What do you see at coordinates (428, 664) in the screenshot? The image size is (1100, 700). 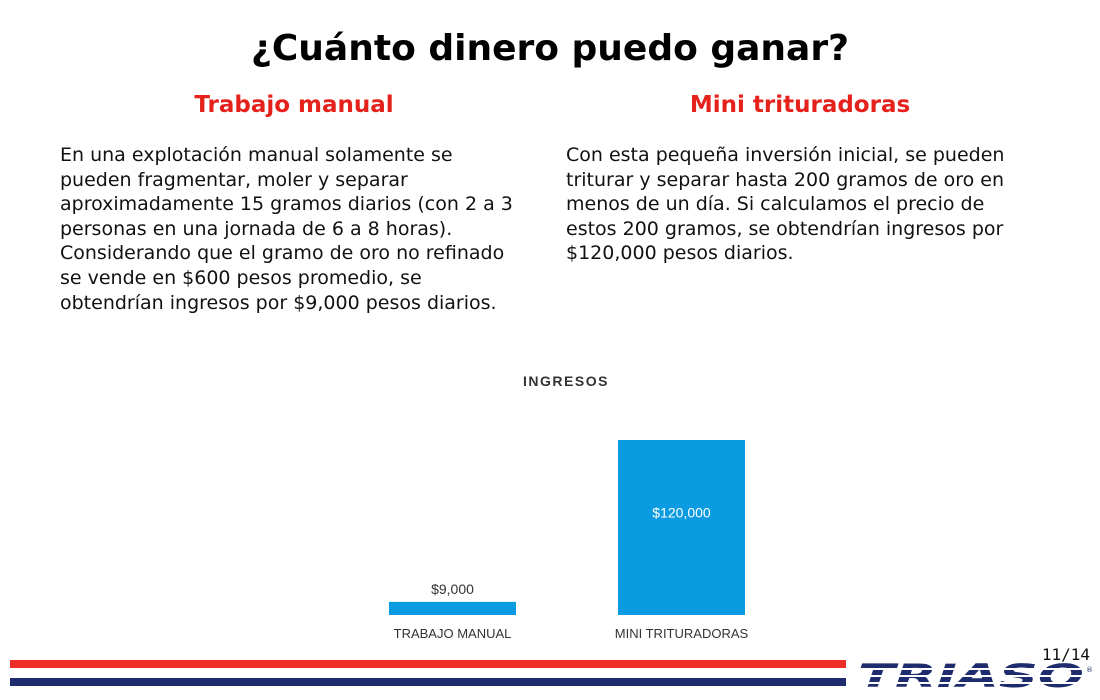 I see `footer-red-stripe` at bounding box center [428, 664].